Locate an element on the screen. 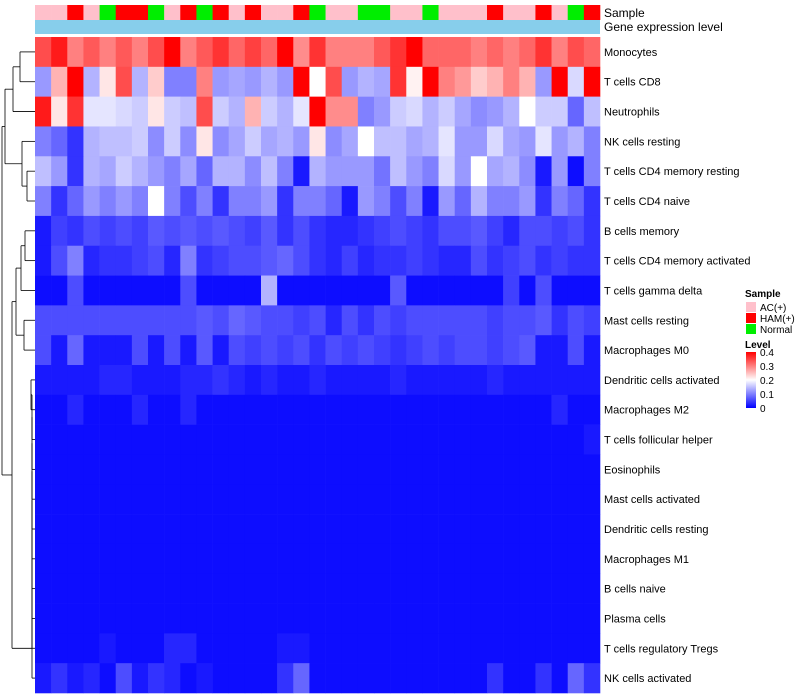  row-label: Neutrophils is located at coordinates (632, 113).